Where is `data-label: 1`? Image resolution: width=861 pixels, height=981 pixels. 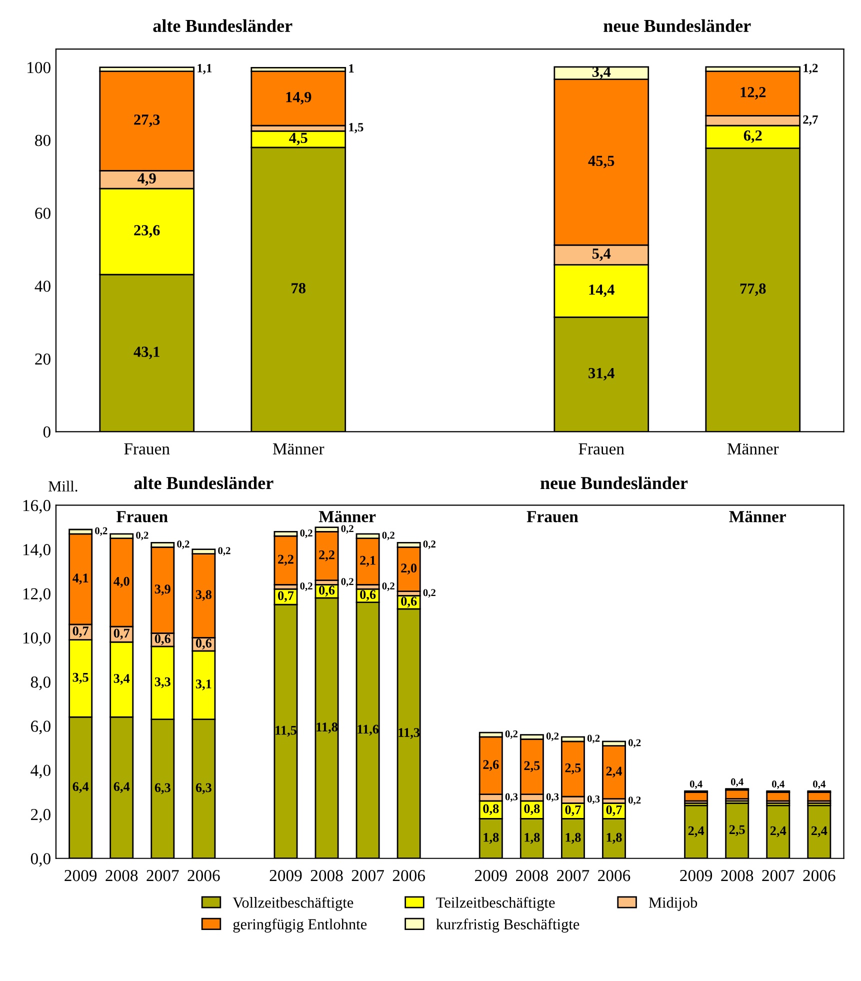
data-label: 1 is located at coordinates (351, 68).